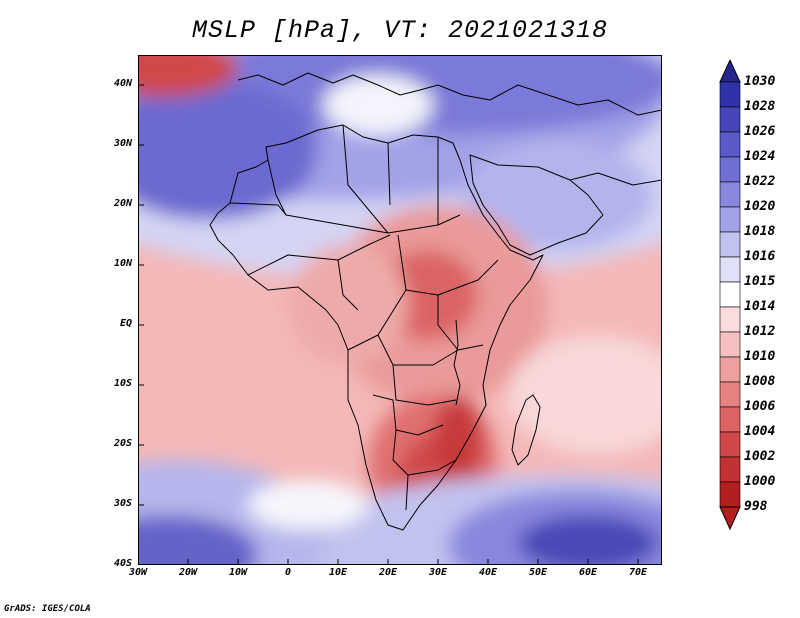 The height and width of the screenshot is (618, 800). I want to click on colorbar-label: 1006, so click(760, 406).